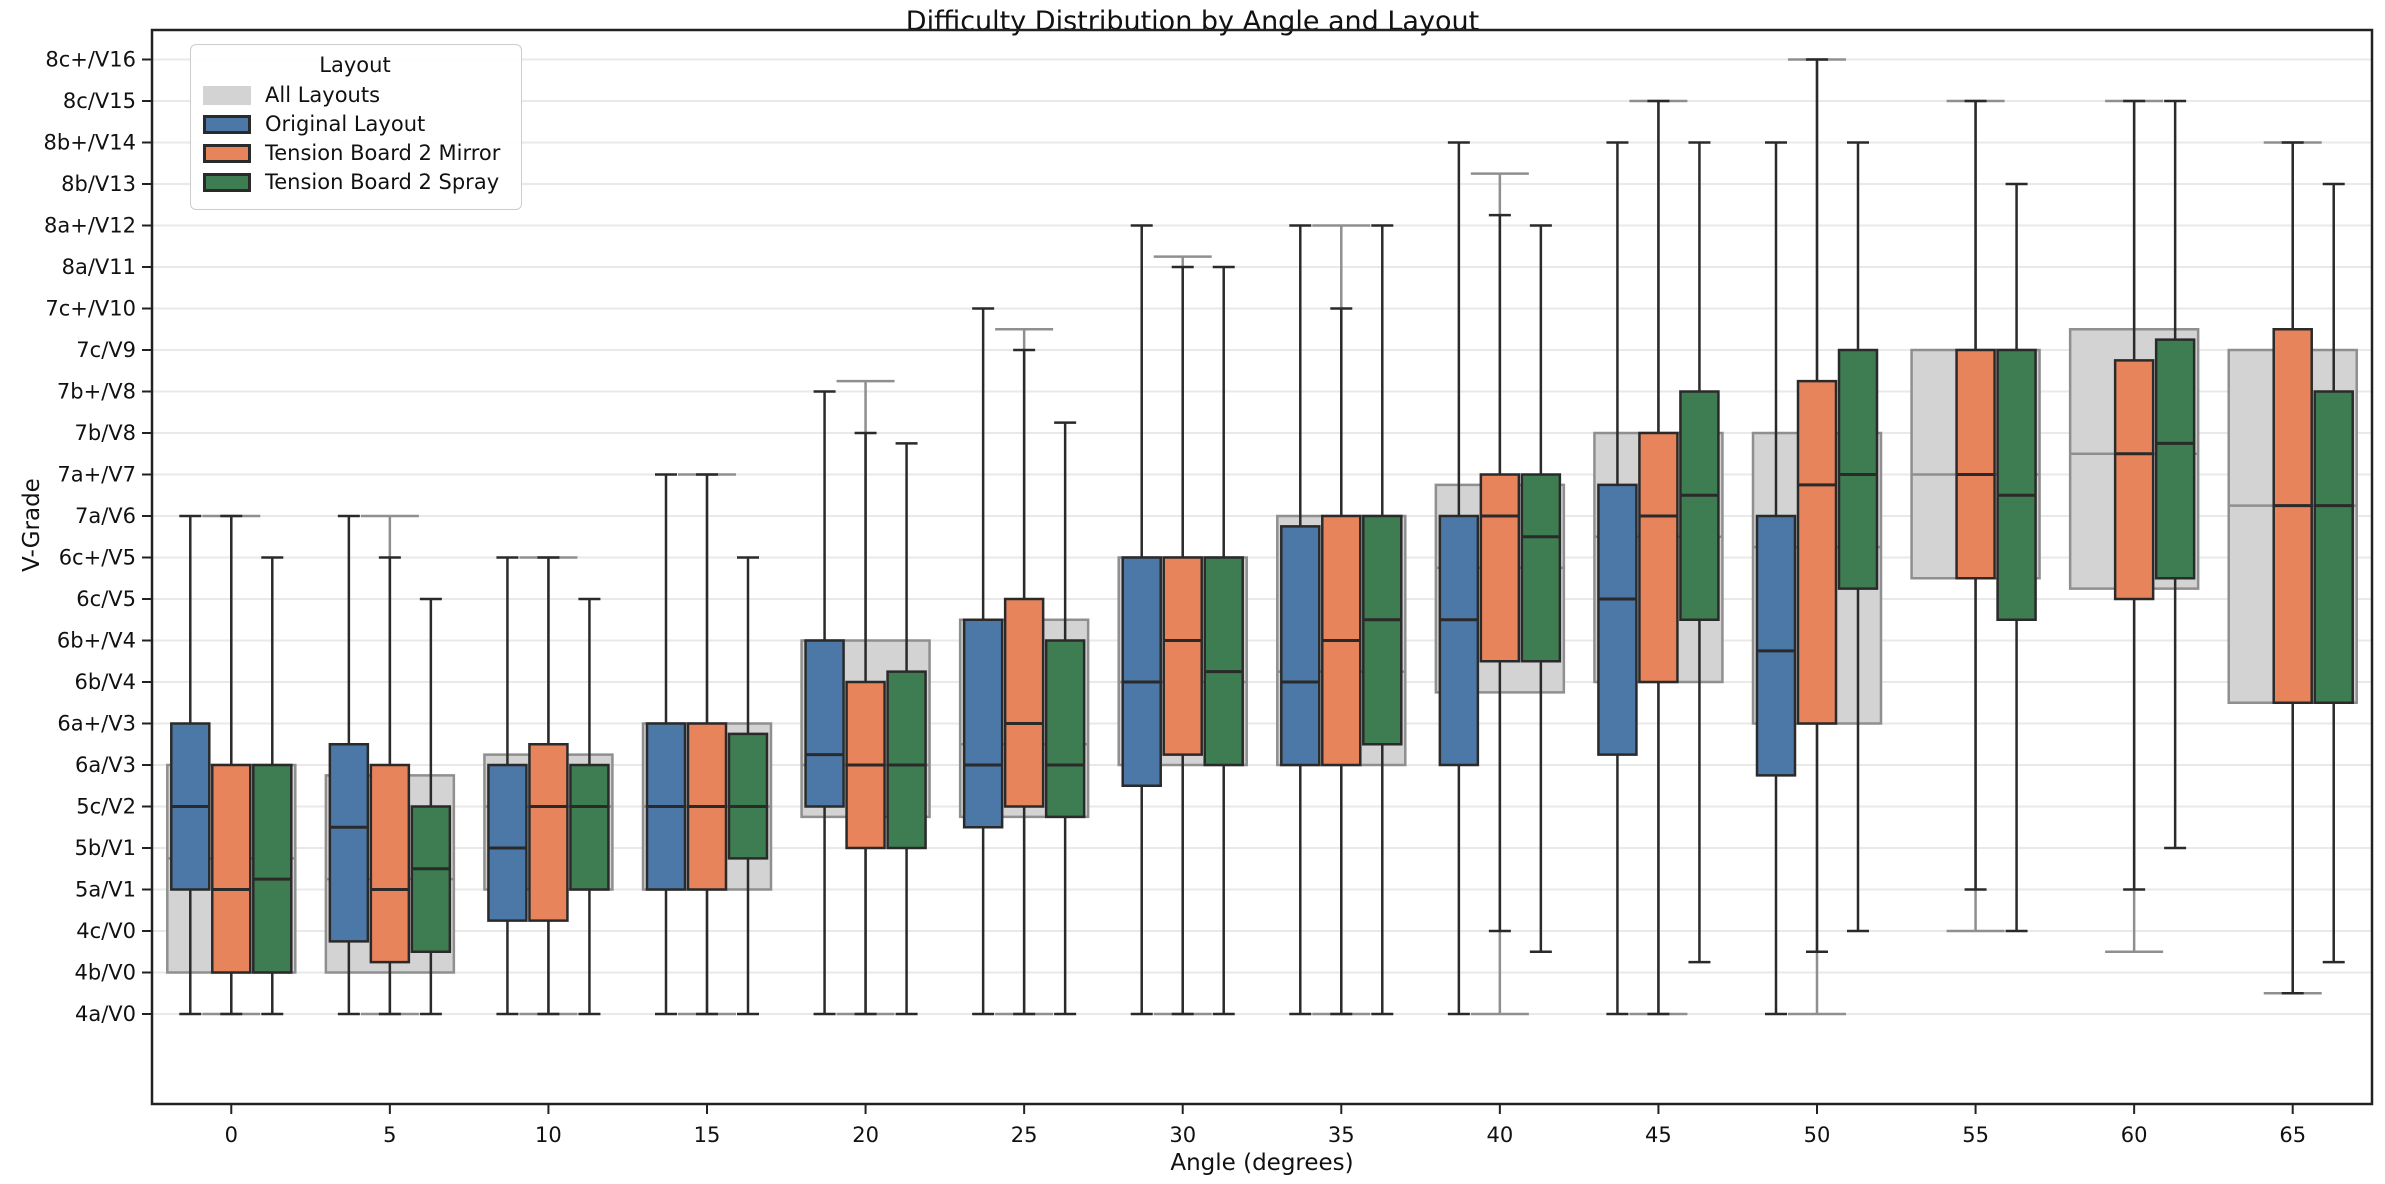 This screenshot has height=1184, width=2385. What do you see at coordinates (106, 807) in the screenshot?
I see `y-tick-label: 5c/V2` at bounding box center [106, 807].